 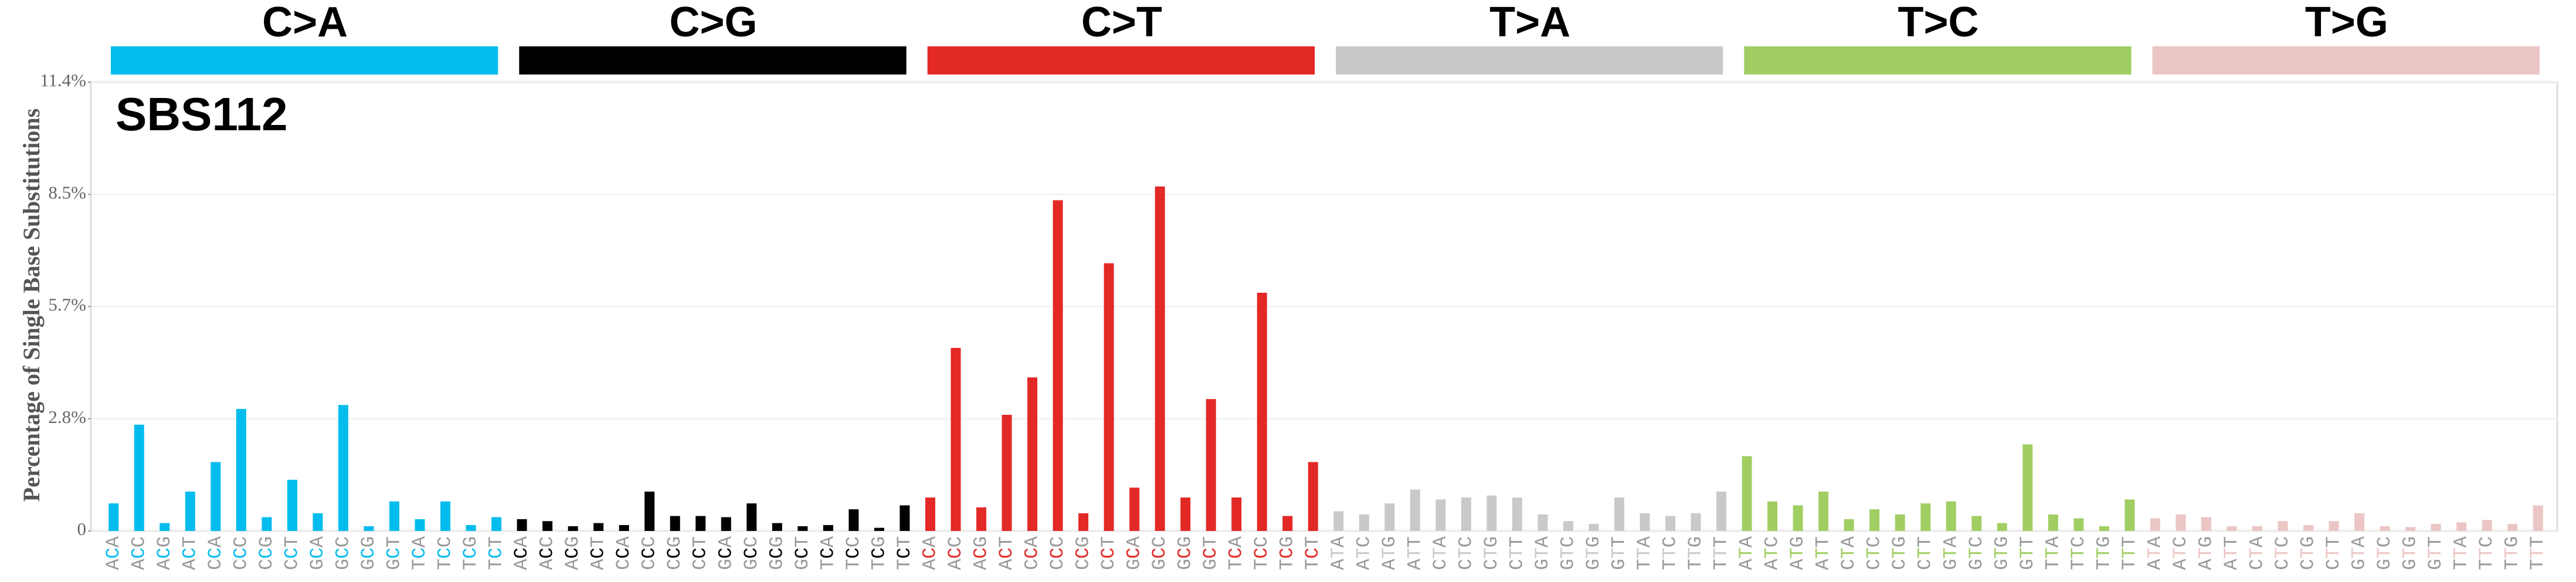 I want to click on group-label: C>G, so click(x=713, y=23).